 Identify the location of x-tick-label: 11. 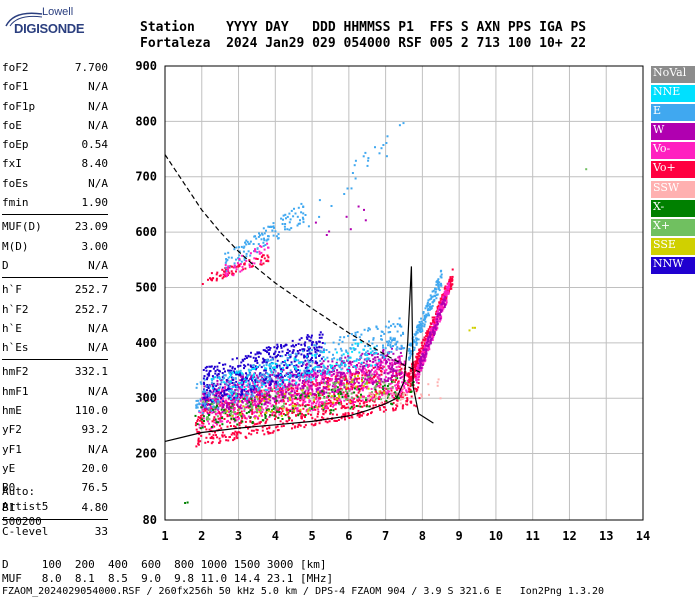
(532, 536).